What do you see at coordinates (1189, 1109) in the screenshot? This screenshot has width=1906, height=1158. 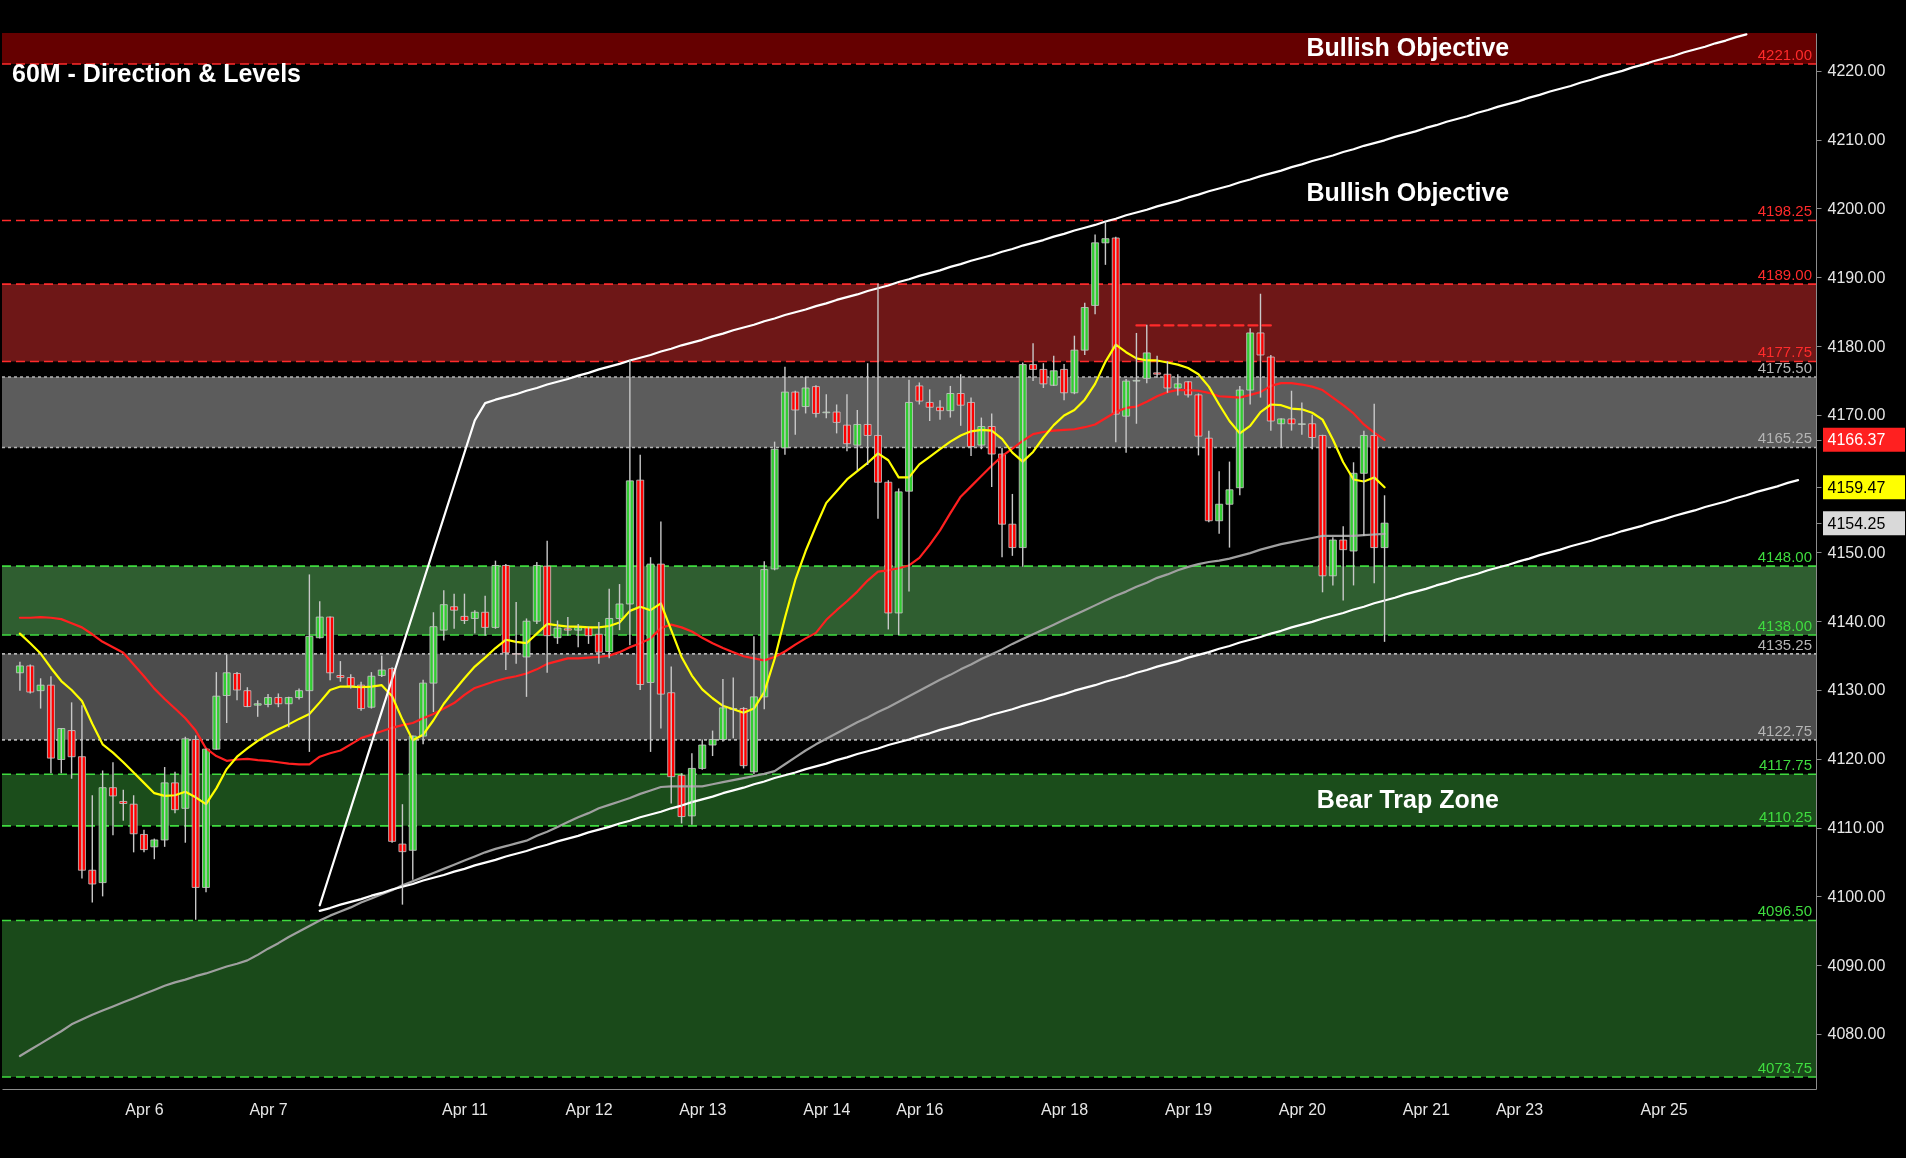 I see `x-tick-label: Apr 19` at bounding box center [1189, 1109].